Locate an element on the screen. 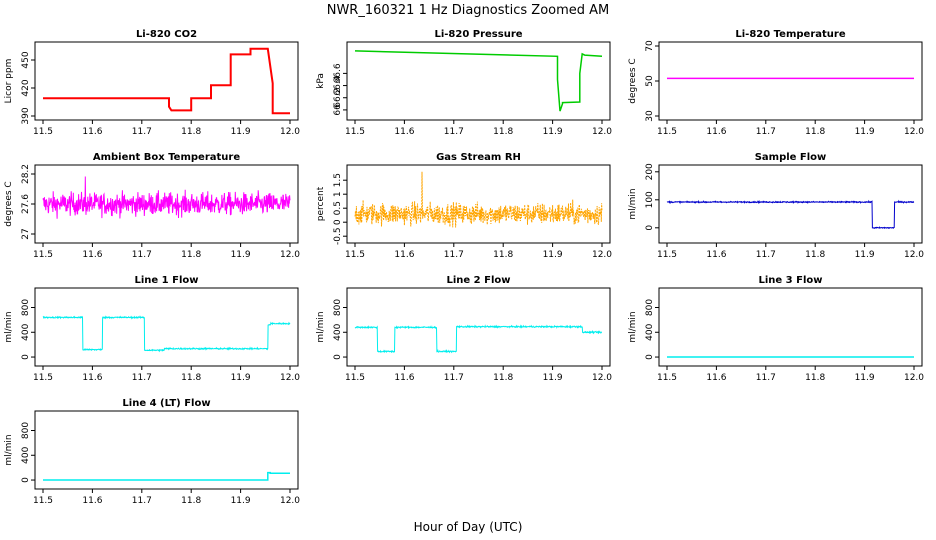 The image size is (936, 540). y-axis-label: kPa is located at coordinates (321, 81).